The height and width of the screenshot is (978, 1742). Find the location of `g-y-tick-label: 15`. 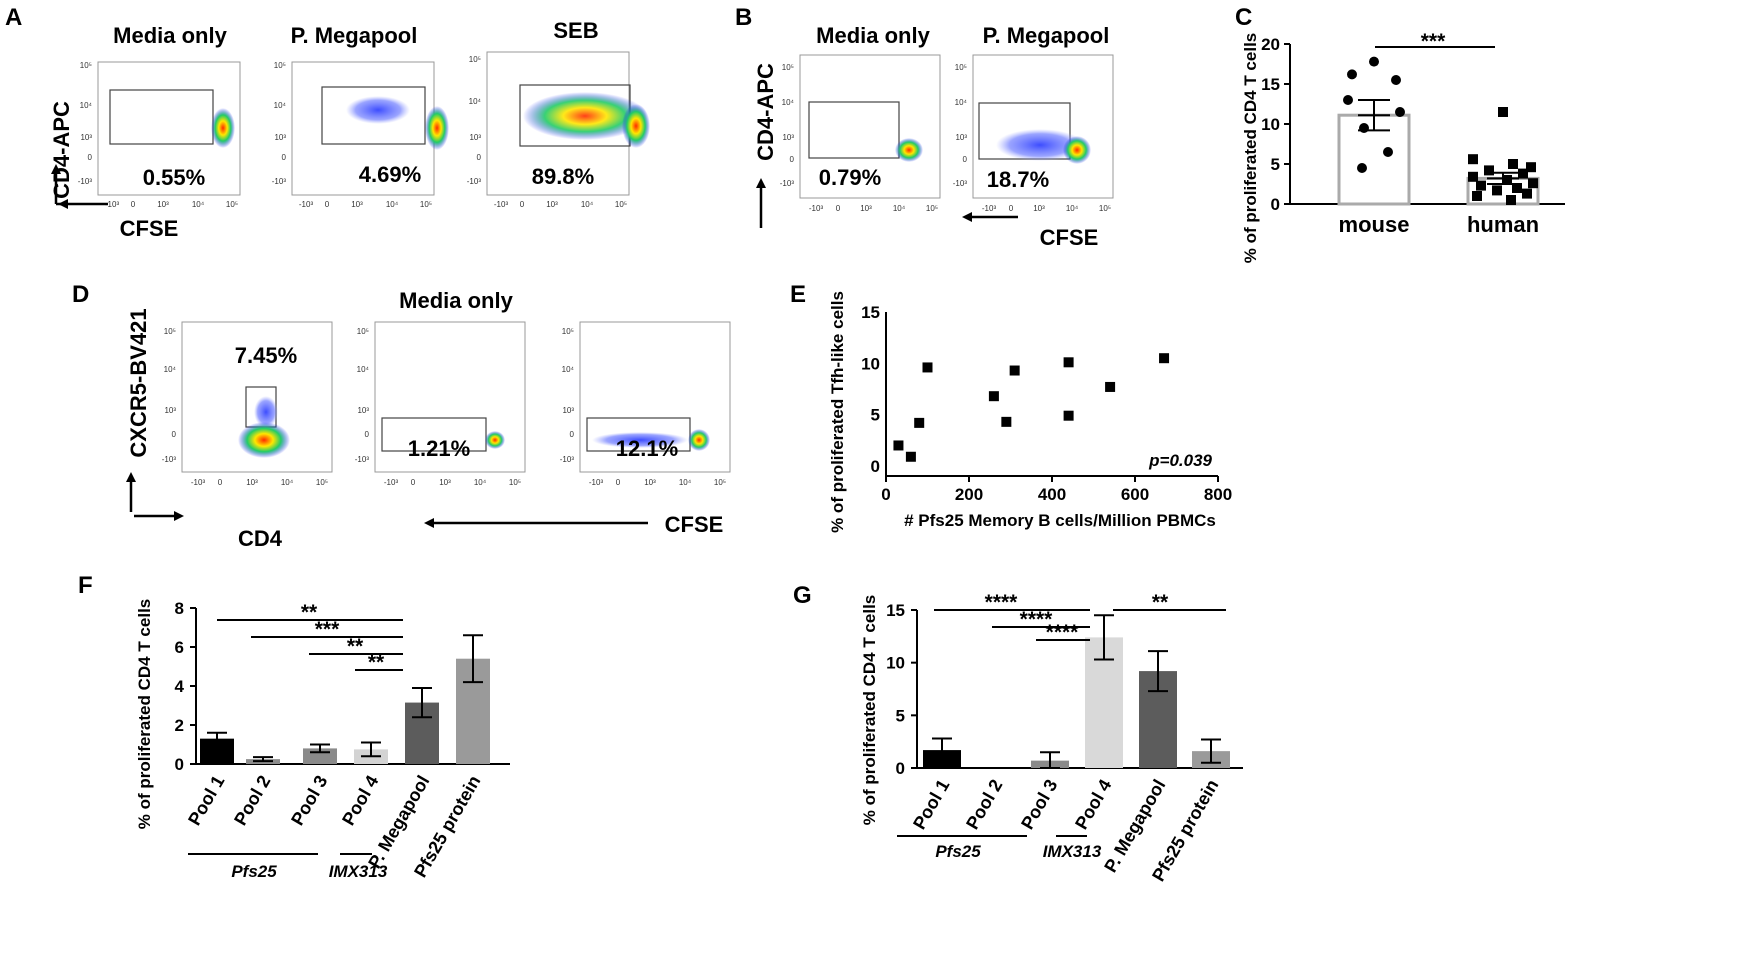

g-y-tick-label: 15 is located at coordinates (895, 610).